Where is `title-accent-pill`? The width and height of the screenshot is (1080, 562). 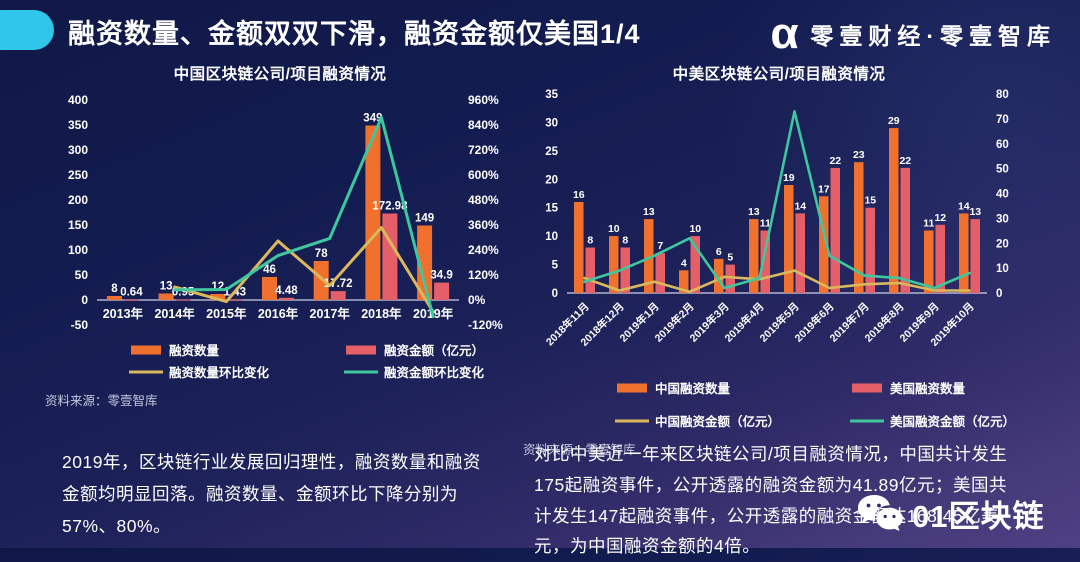 title-accent-pill is located at coordinates (27, 30).